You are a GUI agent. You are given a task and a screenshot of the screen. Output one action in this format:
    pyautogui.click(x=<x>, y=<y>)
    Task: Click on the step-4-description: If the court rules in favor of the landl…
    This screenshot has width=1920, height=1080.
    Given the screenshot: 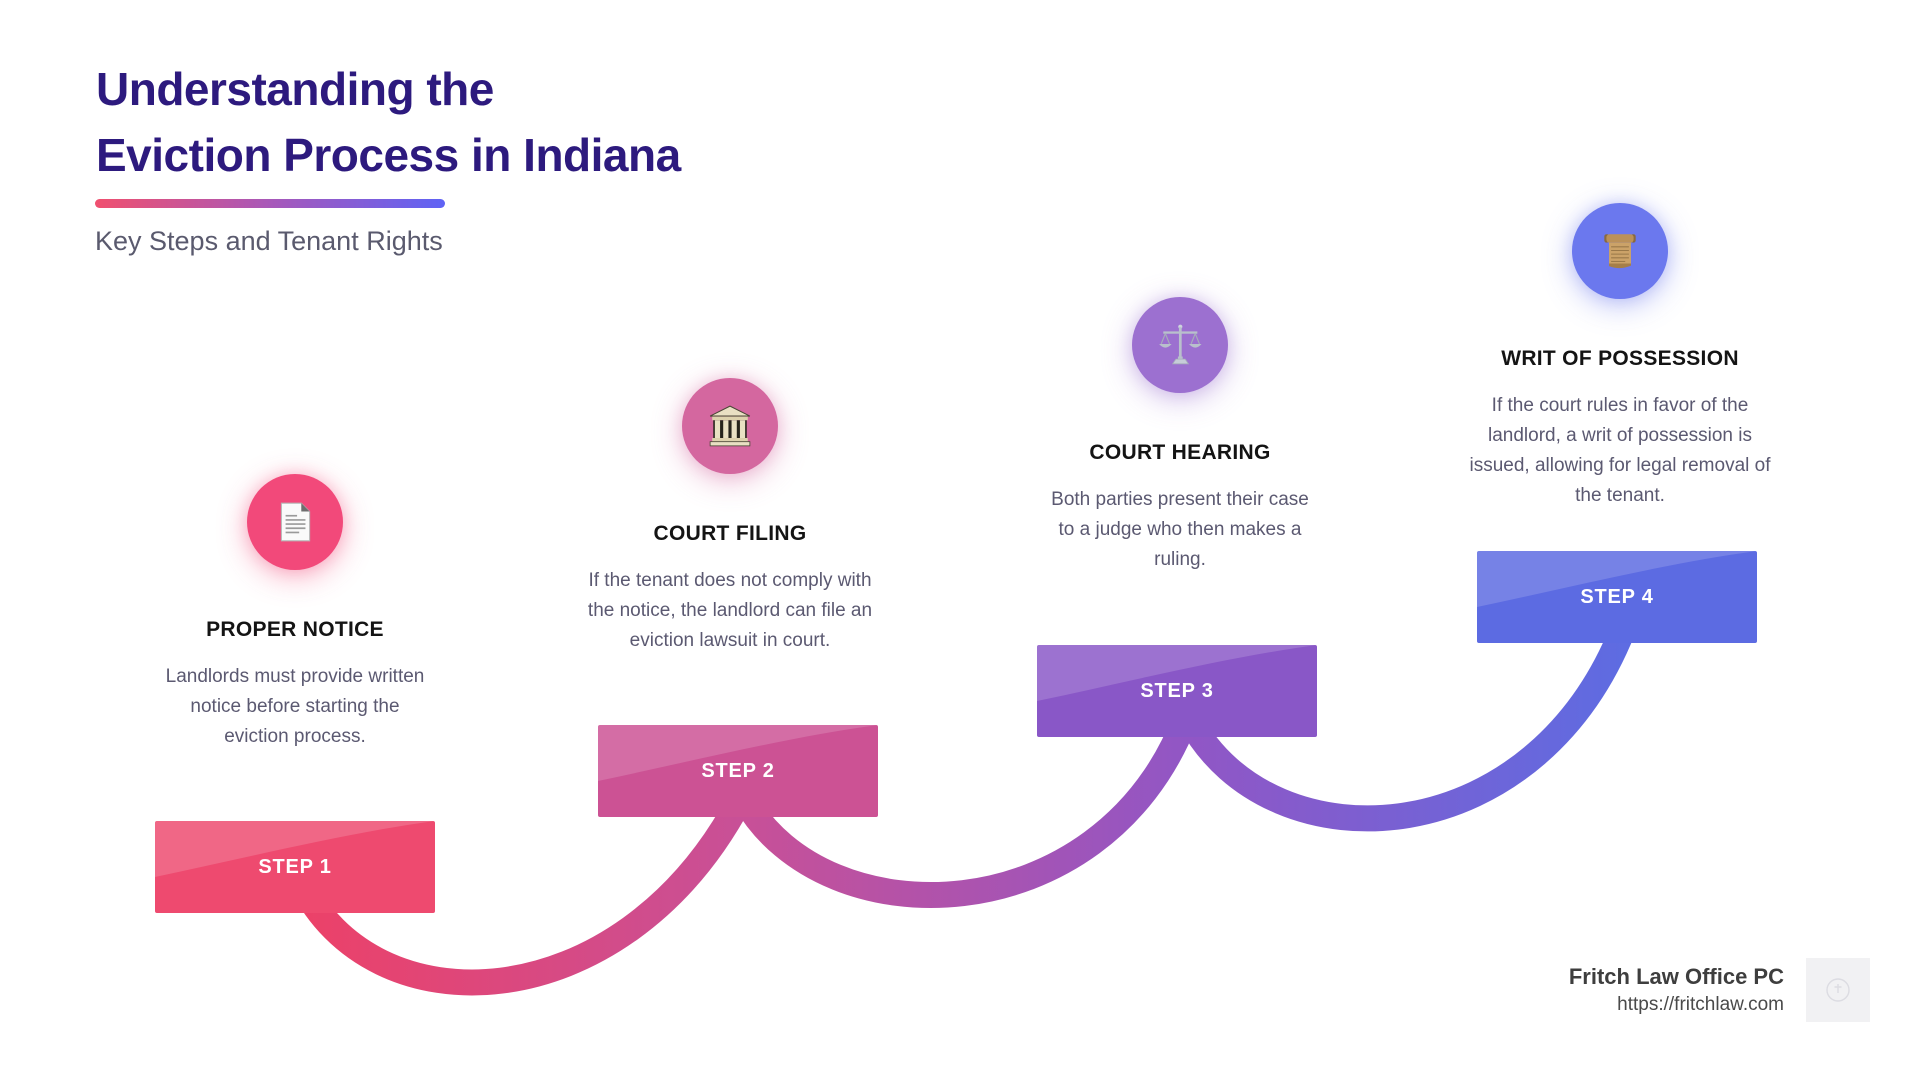 What is the action you would take?
    pyautogui.click(x=1620, y=450)
    